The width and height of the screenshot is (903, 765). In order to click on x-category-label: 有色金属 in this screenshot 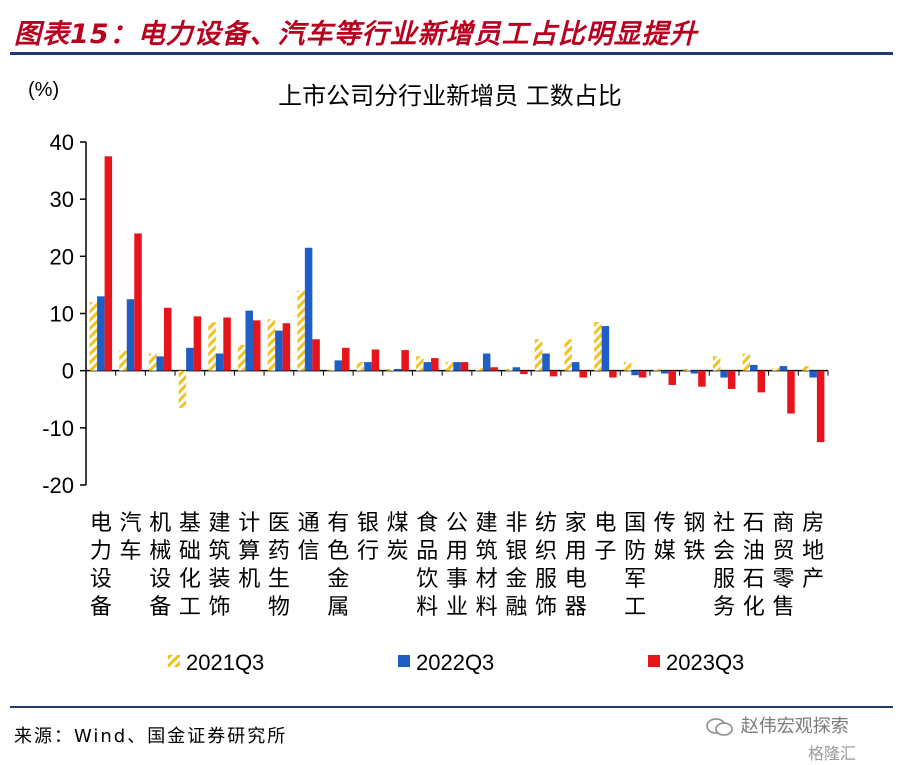, I will do `click(338, 565)`.